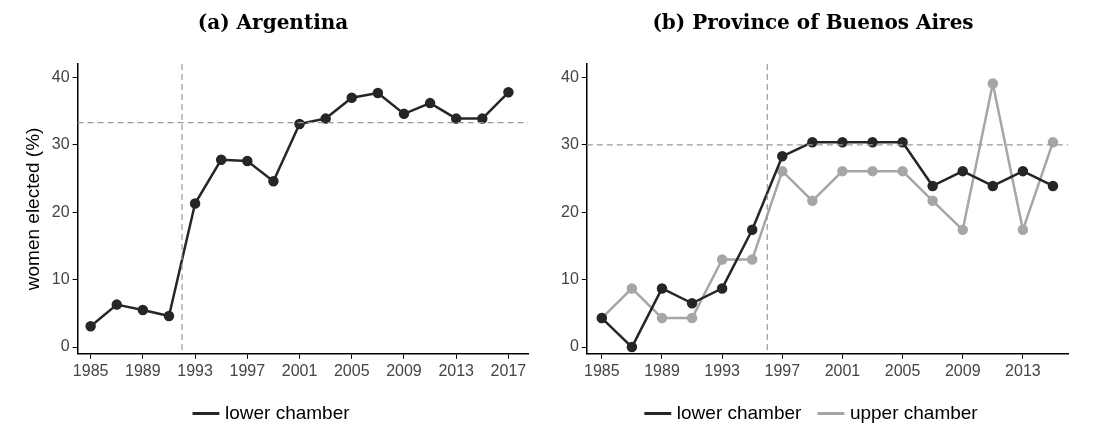 This screenshot has height=443, width=1103. What do you see at coordinates (273, 22) in the screenshot?
I see `chart-title: (a) Argentina` at bounding box center [273, 22].